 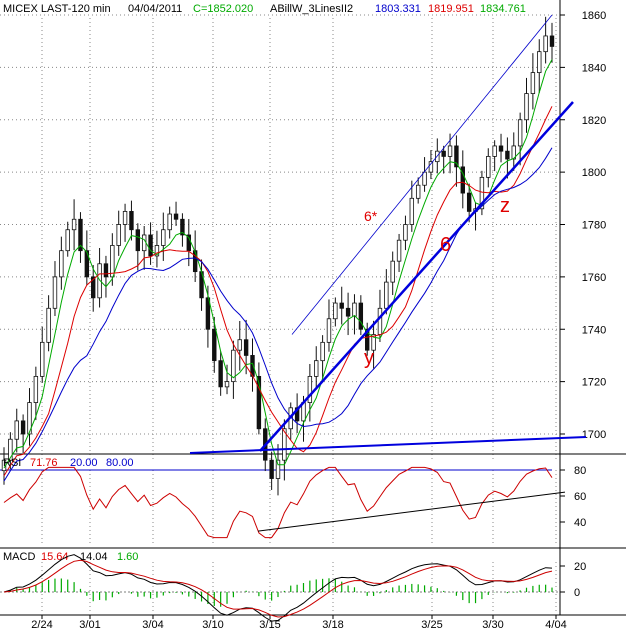 I want to click on x-tick-label: 3/30, so click(x=492, y=625).